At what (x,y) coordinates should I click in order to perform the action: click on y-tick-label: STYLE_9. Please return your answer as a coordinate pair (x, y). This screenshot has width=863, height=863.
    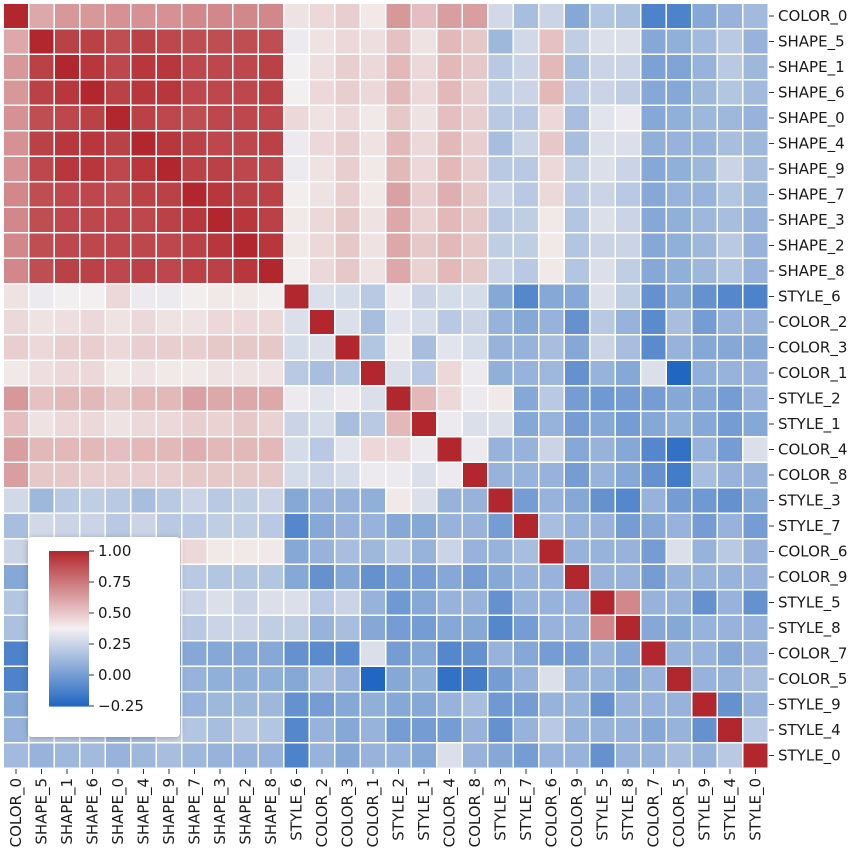
    Looking at the image, I should click on (809, 705).